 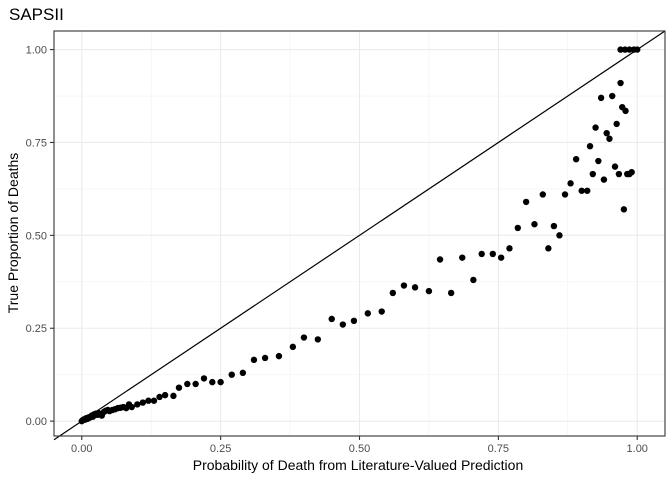 What do you see at coordinates (359, 449) in the screenshot?
I see `x-tick-label: 0.50` at bounding box center [359, 449].